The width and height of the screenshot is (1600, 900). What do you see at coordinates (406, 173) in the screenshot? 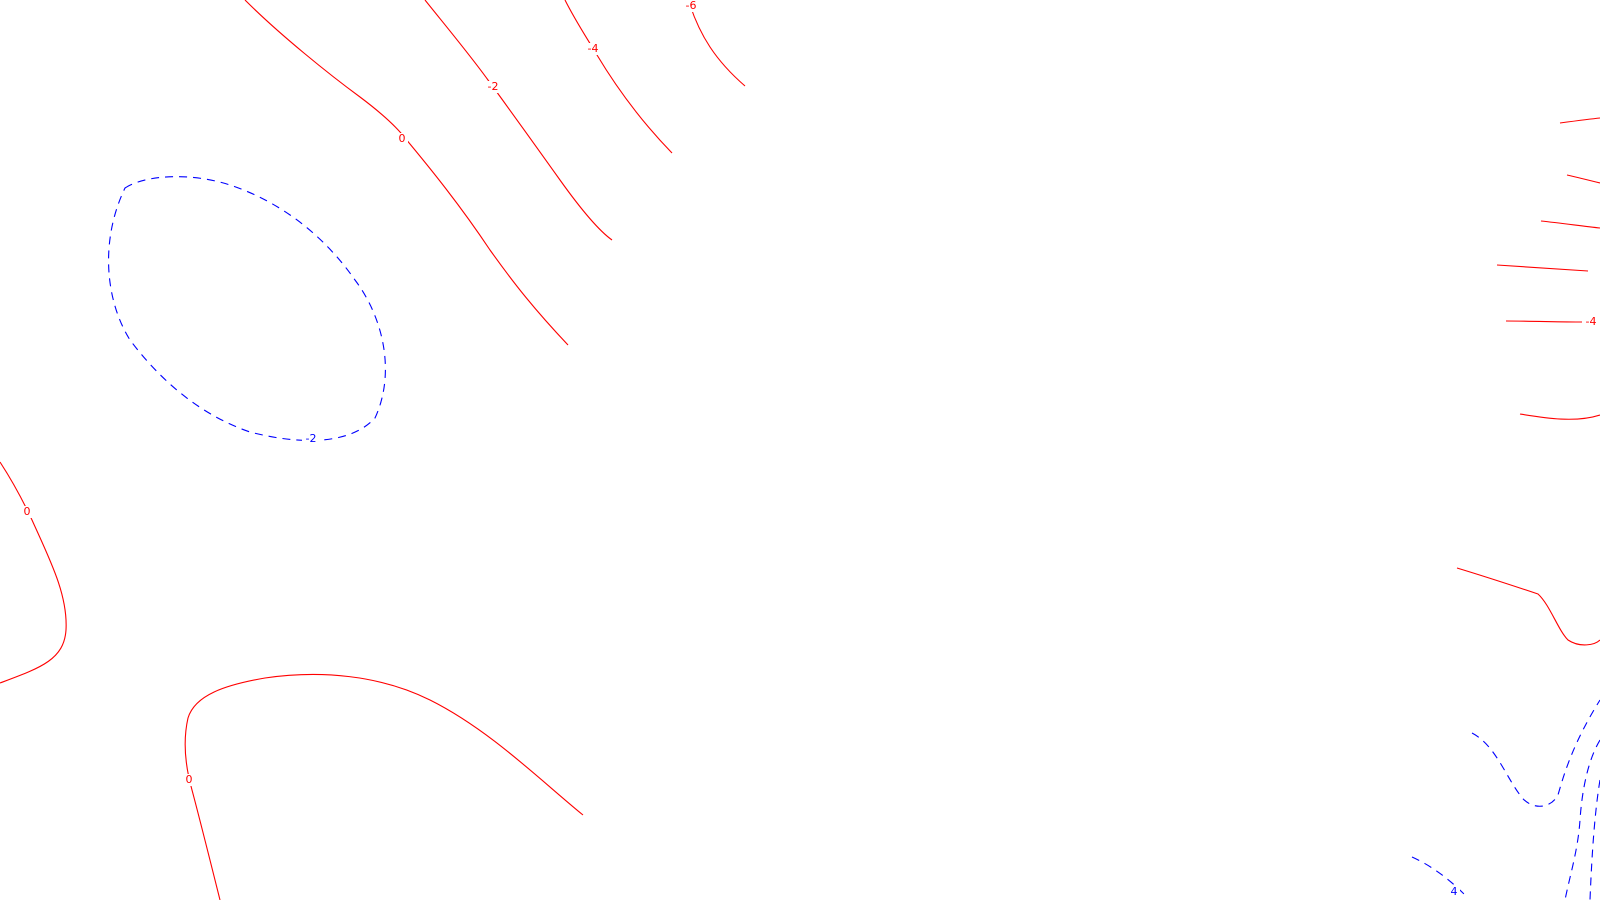
I see `contour-line-0-top-left` at bounding box center [406, 173].